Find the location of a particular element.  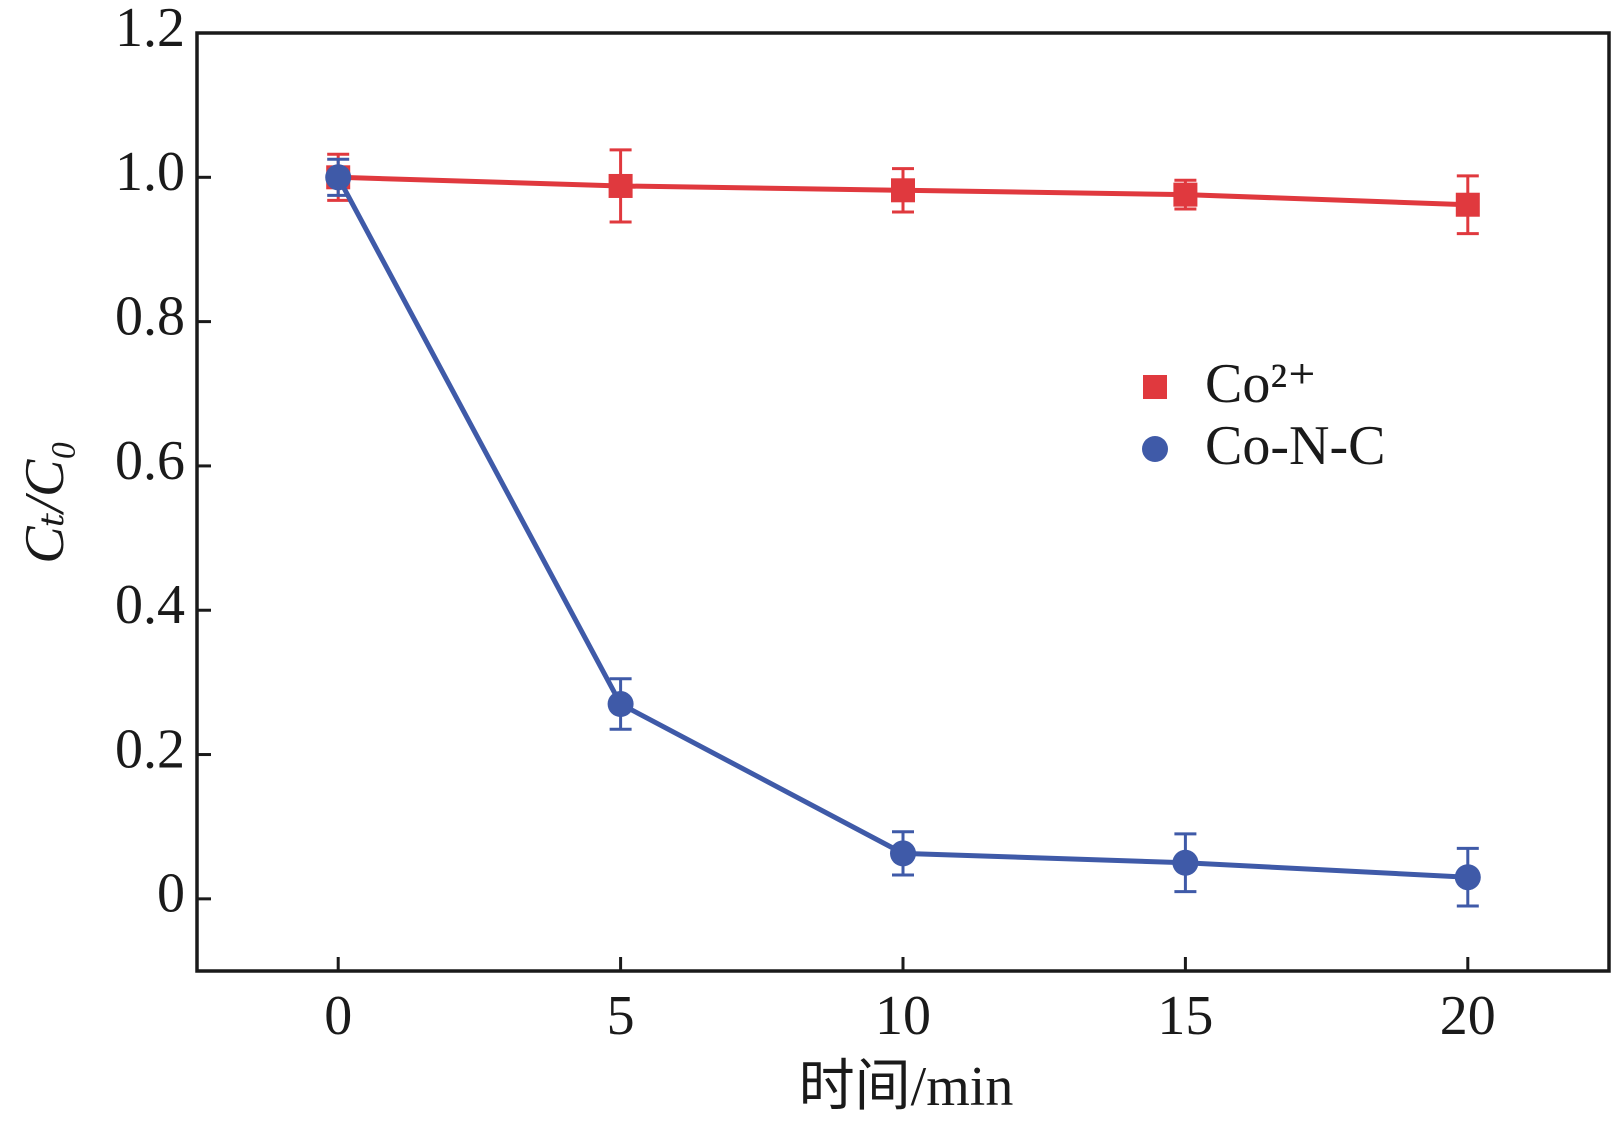

y-tick-label: 0.6 is located at coordinates (150, 461).